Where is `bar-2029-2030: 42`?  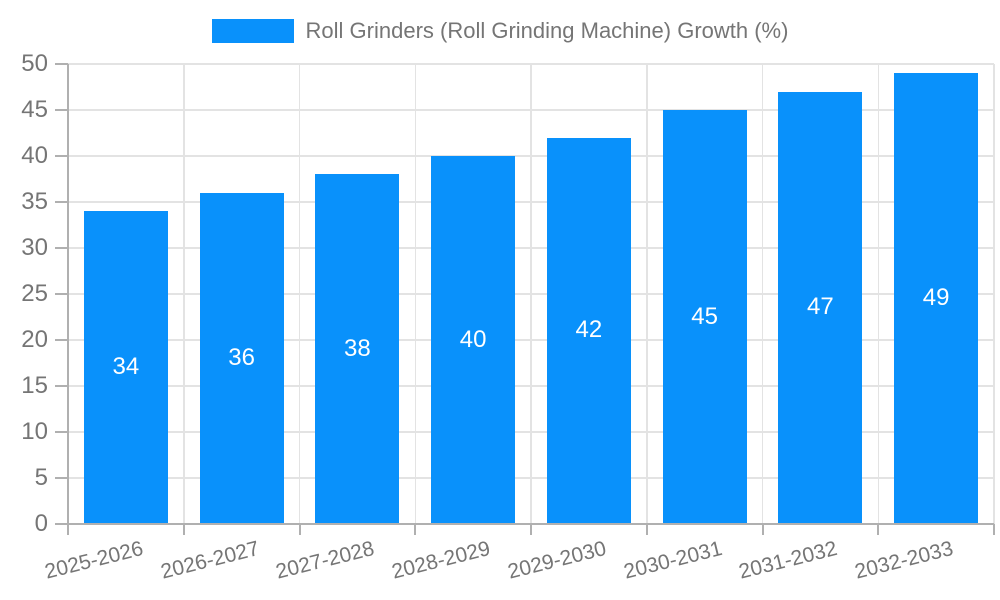
bar-2029-2030: 42 is located at coordinates (588, 330).